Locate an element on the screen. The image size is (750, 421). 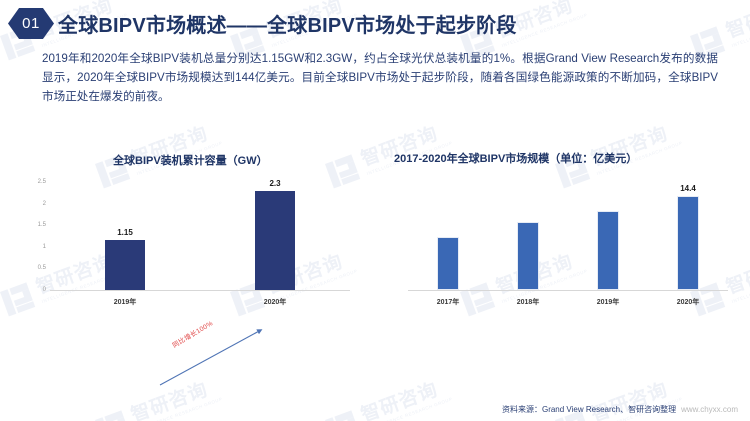
y-axis-tick-label: 1 is located at coordinates (44, 246).